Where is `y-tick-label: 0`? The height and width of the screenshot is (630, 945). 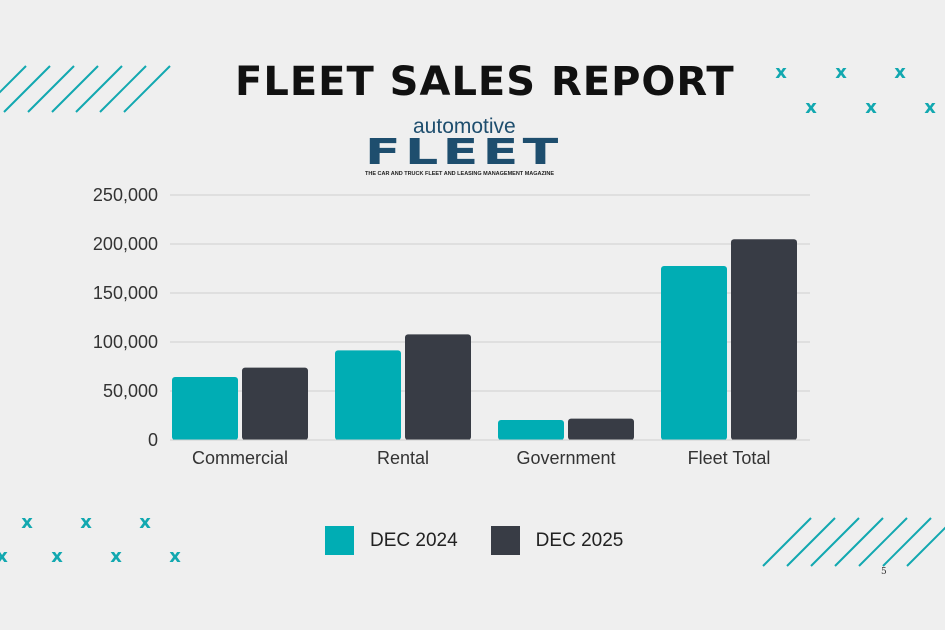
y-tick-label: 0 is located at coordinates (153, 440).